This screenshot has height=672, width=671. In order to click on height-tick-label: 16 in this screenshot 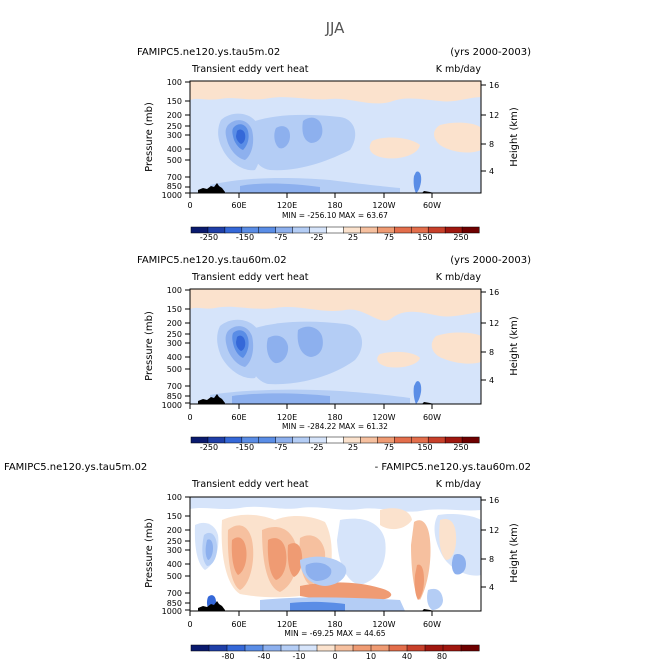, I will do `click(494, 85)`.